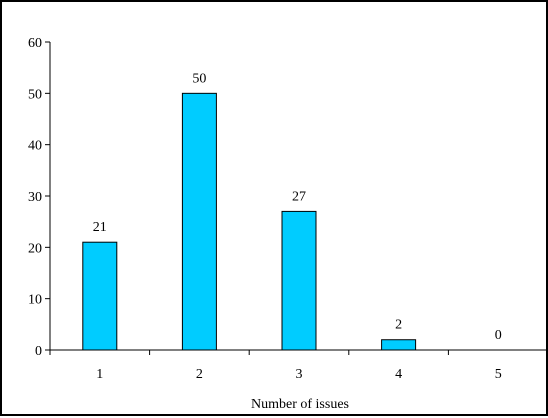 The image size is (548, 418). What do you see at coordinates (299, 374) in the screenshot?
I see `x-tick-label: 3` at bounding box center [299, 374].